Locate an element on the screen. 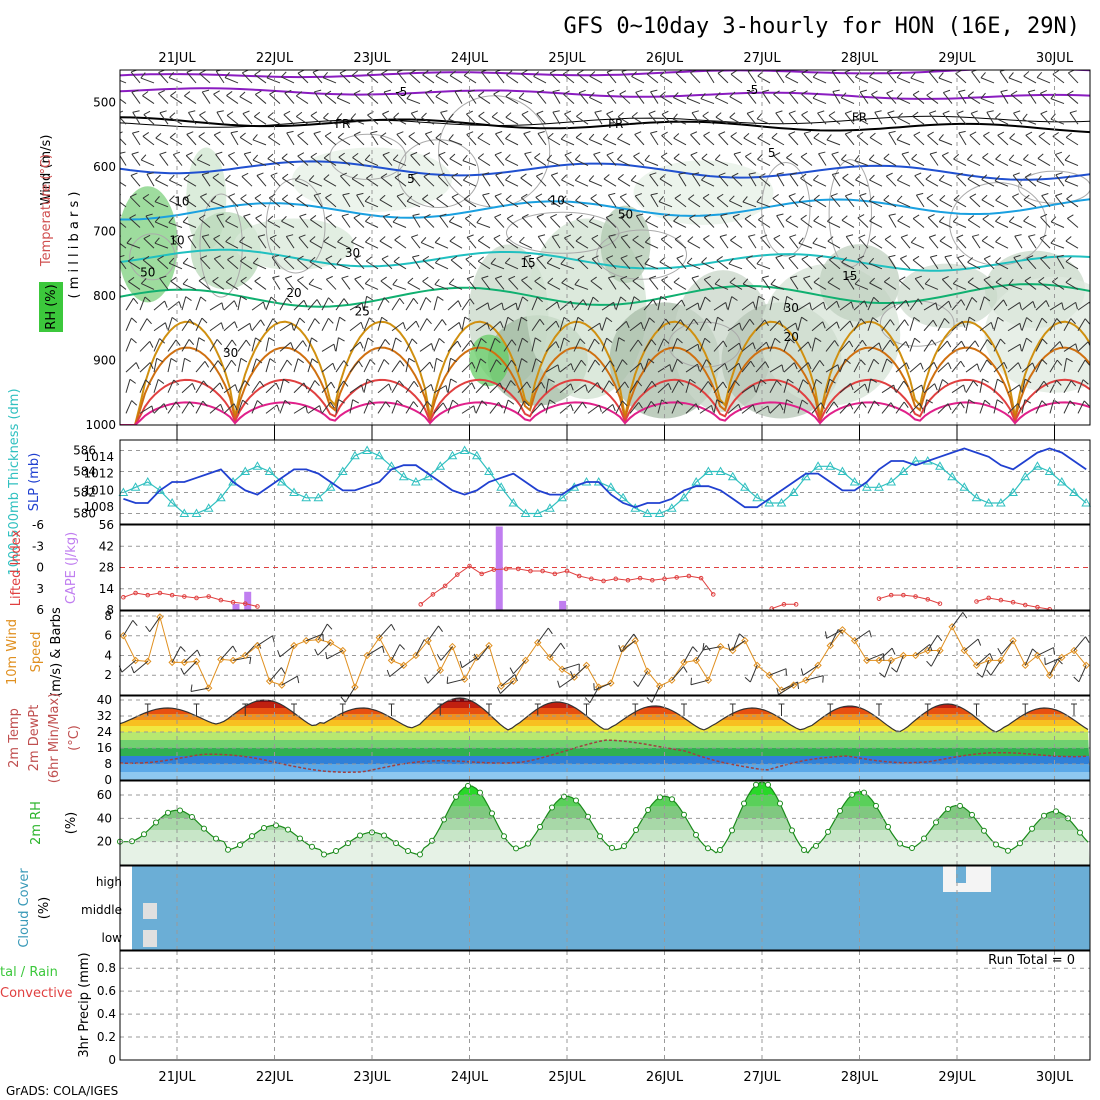 Image resolution: width=1100 pixels, height=1100 pixels. y-tick-precip: 0.2 is located at coordinates (106, 1037).